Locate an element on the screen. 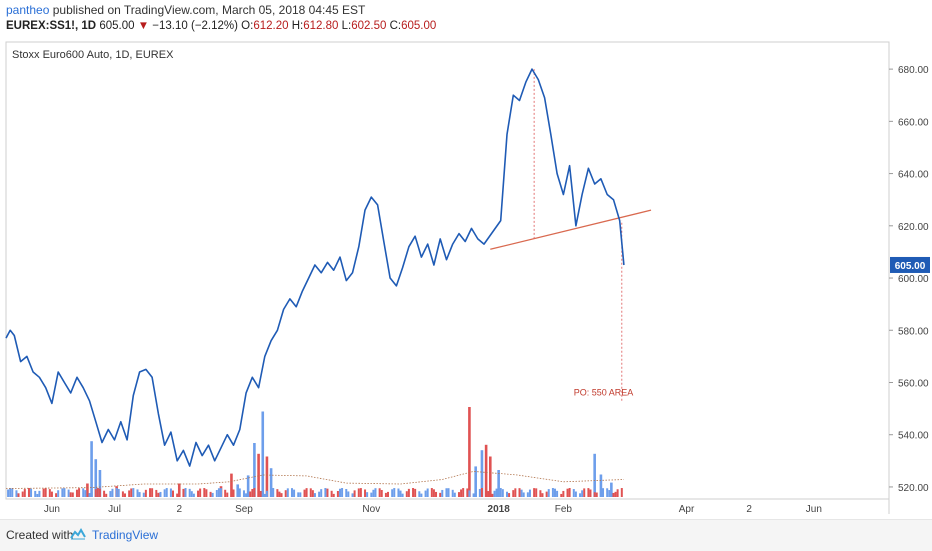 Image resolution: width=932 pixels, height=551 pixels. x-tick-label: 2018 is located at coordinates (499, 509).